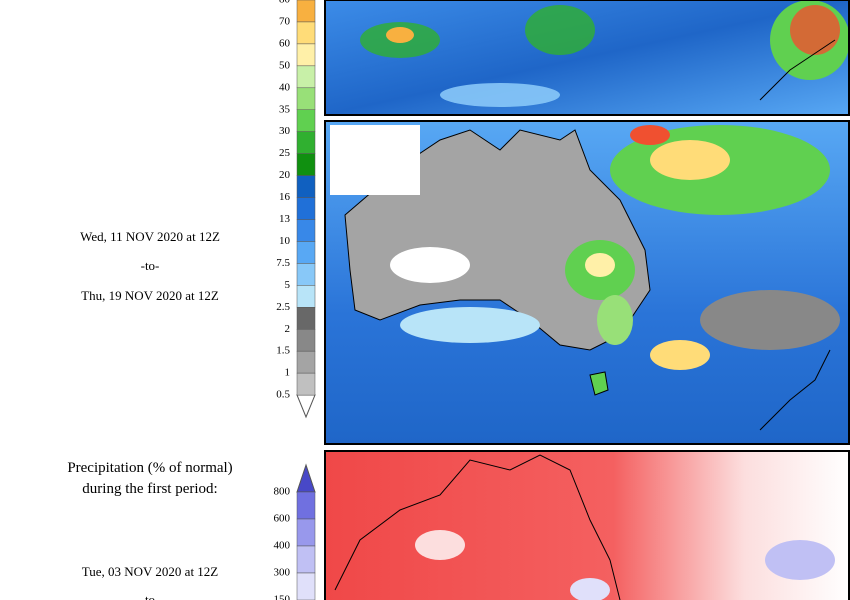 This screenshot has height=600, width=850. Describe the element at coordinates (283, 395) in the screenshot. I see `colorbar-label: 0.5` at that location.